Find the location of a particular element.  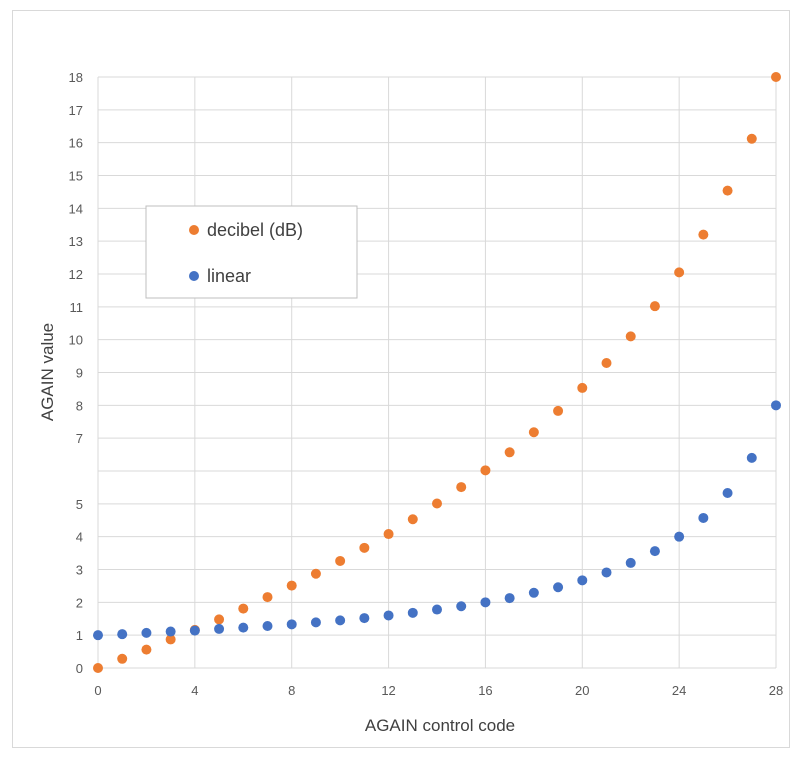

y-tick-label: 7 is located at coordinates (79, 438).